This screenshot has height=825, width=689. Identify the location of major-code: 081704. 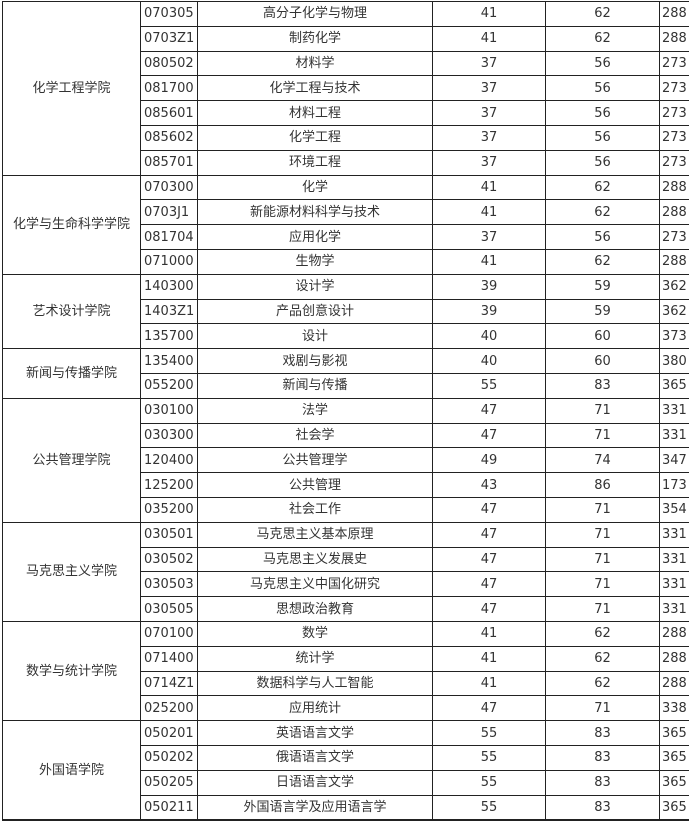
(169, 237).